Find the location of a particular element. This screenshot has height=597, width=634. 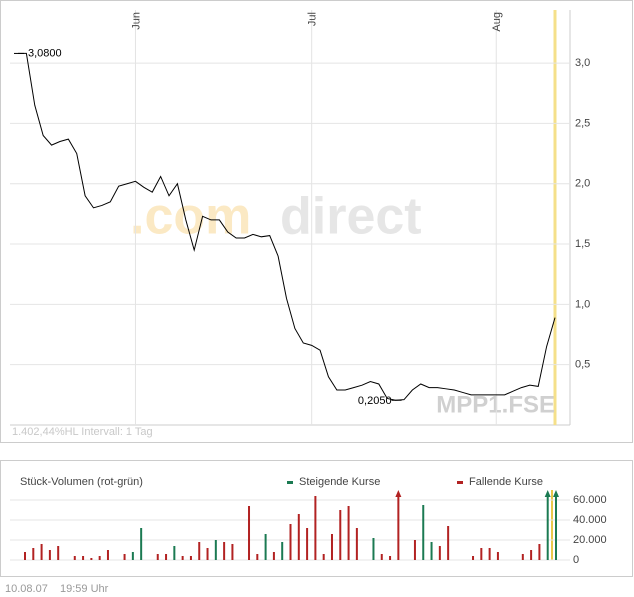

value-label: 0,2050 is located at coordinates (375, 401).